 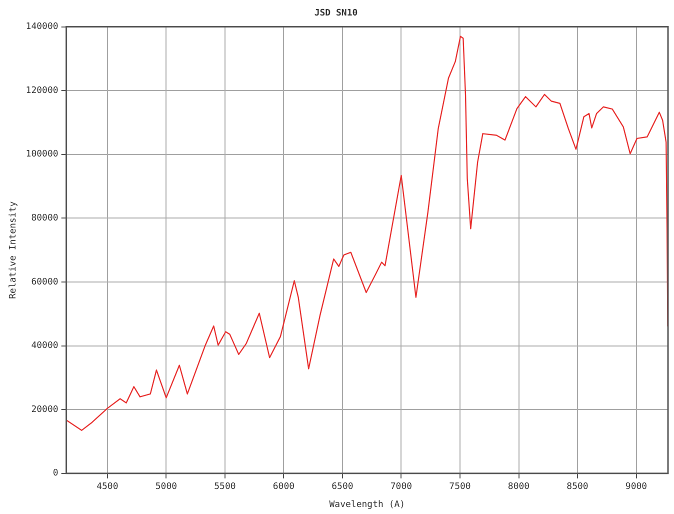 What do you see at coordinates (44, 282) in the screenshot?
I see `y-tick-label: 60000` at bounding box center [44, 282].